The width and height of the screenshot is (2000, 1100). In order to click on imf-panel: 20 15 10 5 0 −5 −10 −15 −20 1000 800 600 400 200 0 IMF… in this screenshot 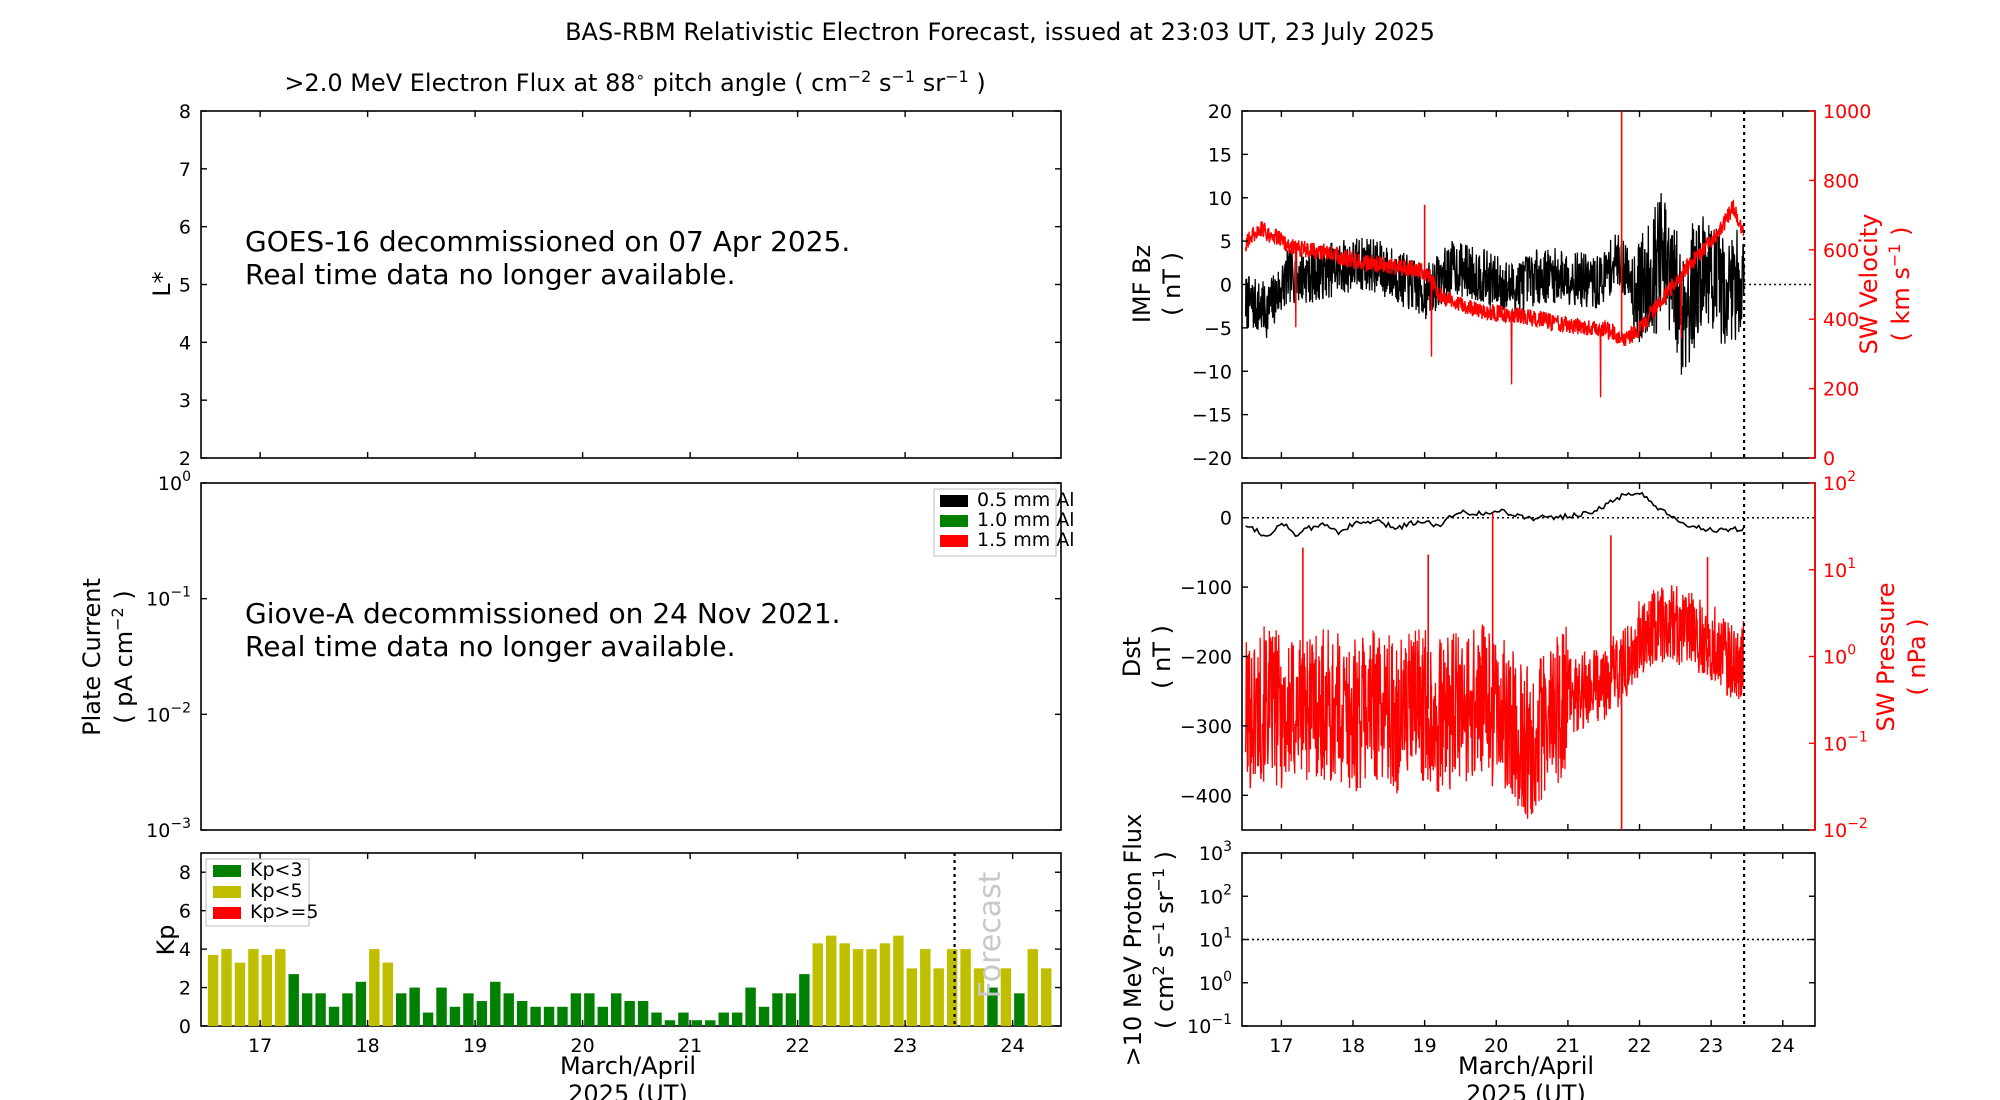, I will do `click(1521, 285)`.